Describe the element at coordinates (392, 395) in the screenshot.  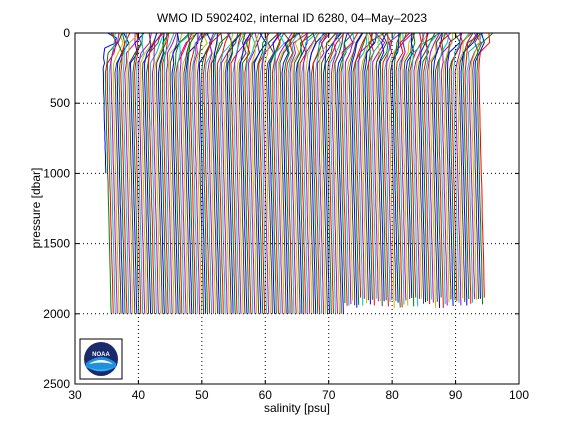
I see `x-tick-label: 80` at that location.